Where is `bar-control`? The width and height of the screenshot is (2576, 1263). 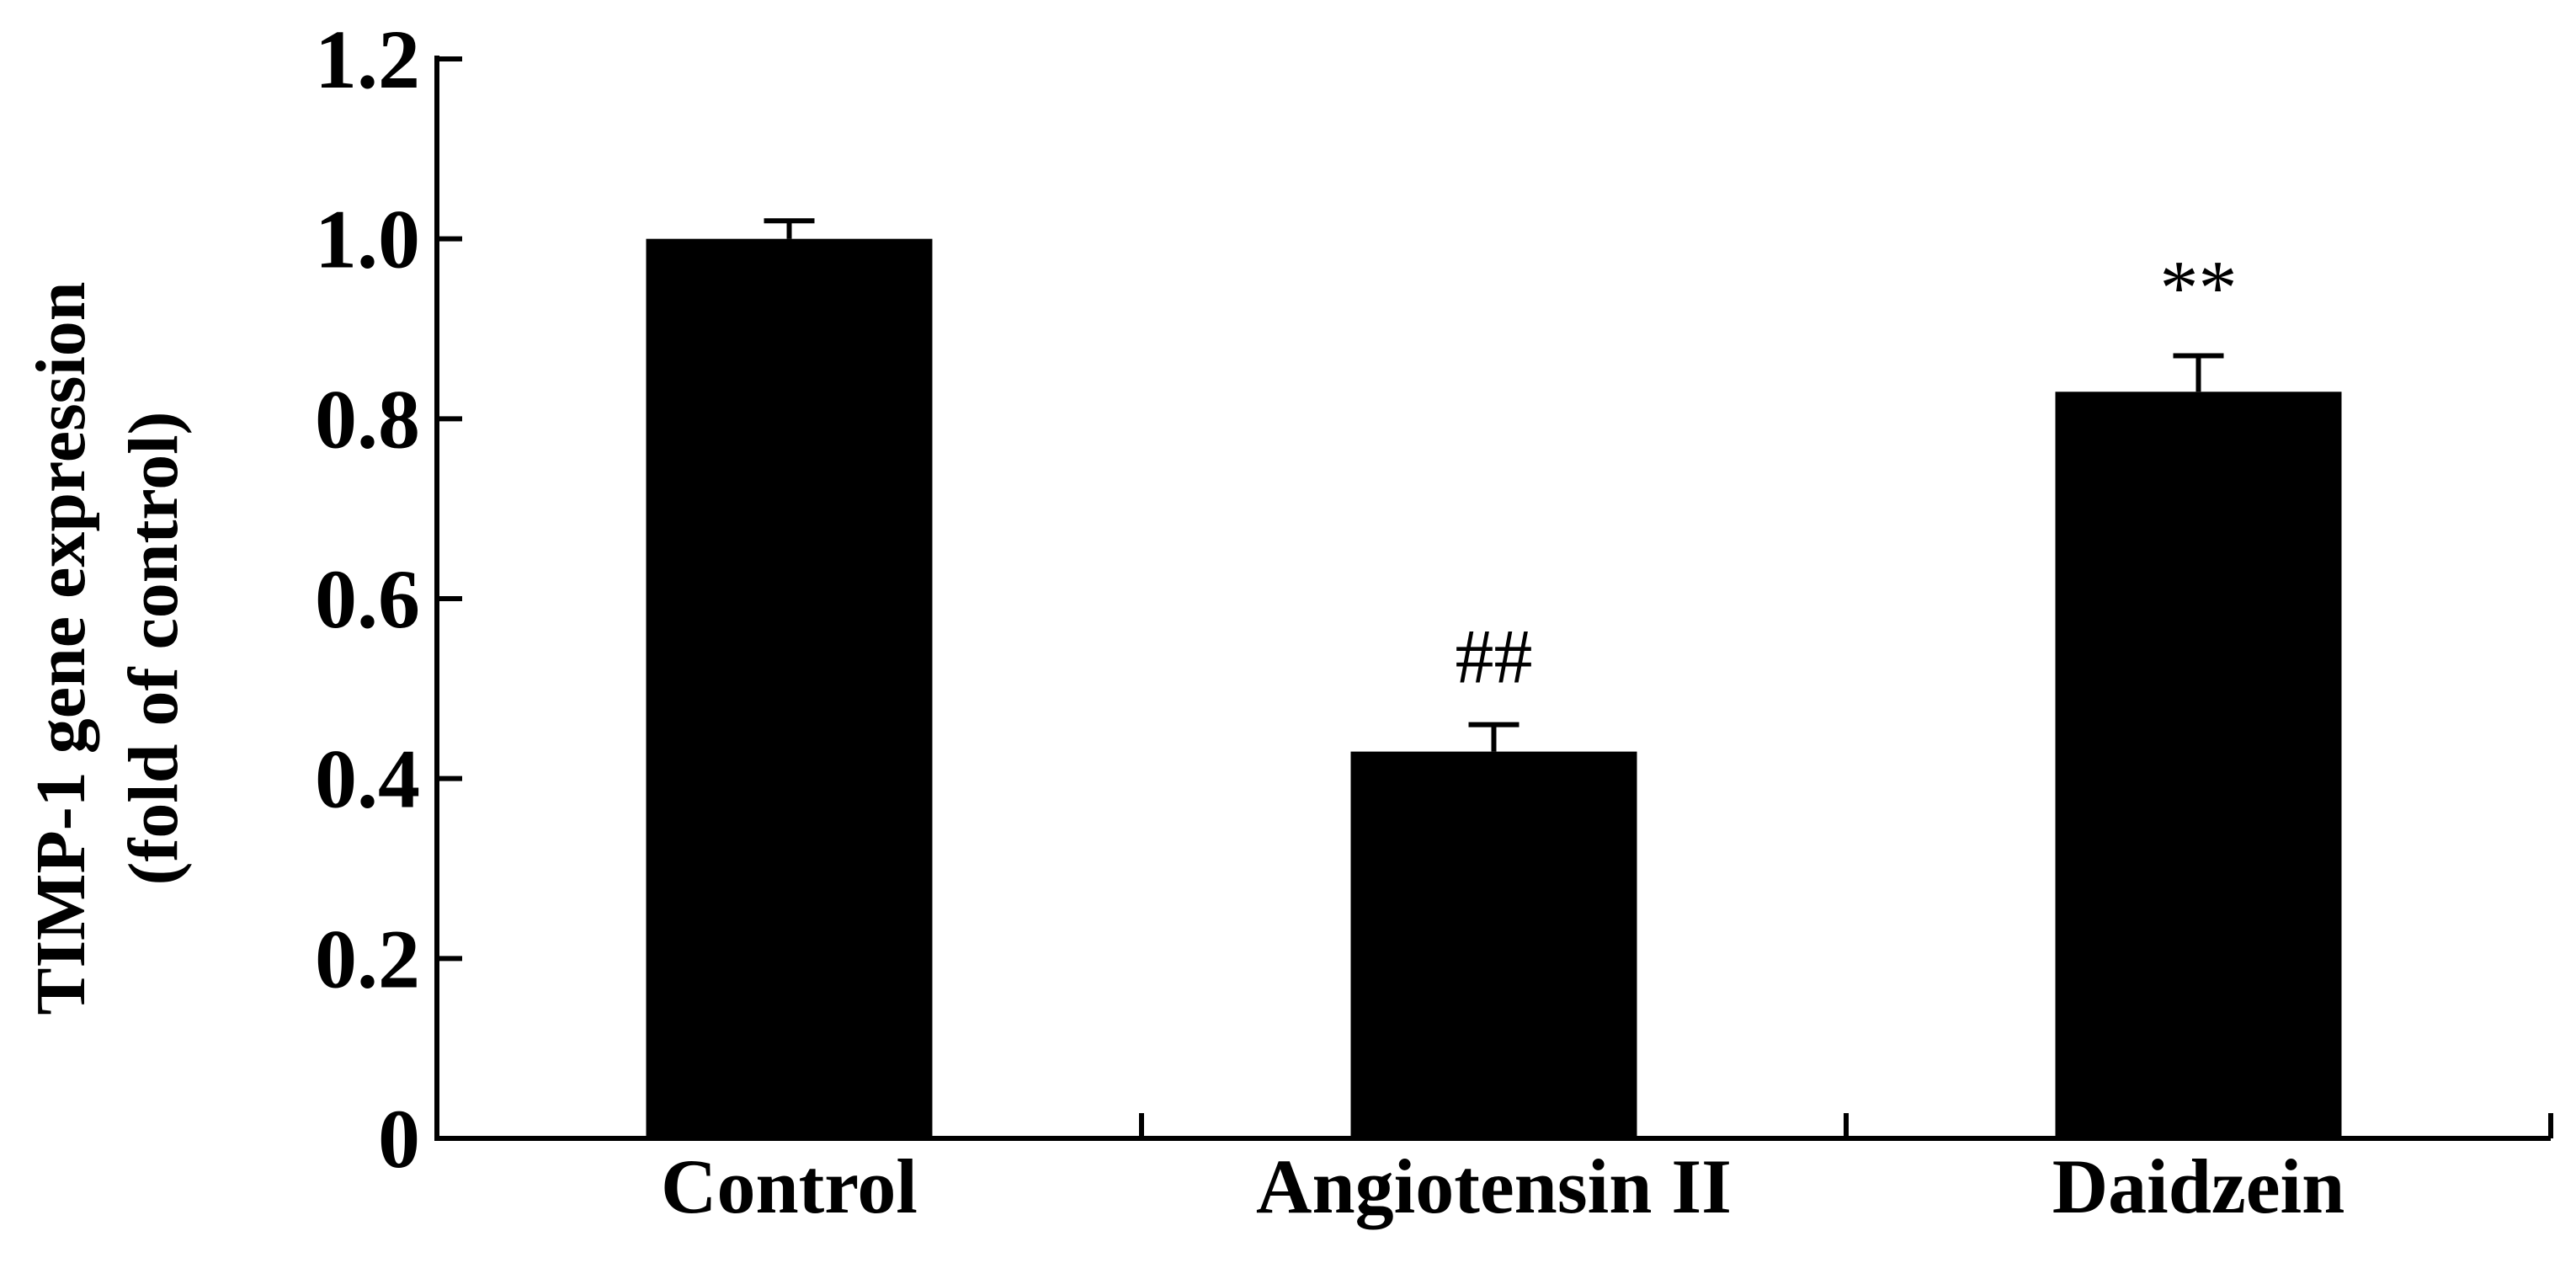
bar-control is located at coordinates (790, 688).